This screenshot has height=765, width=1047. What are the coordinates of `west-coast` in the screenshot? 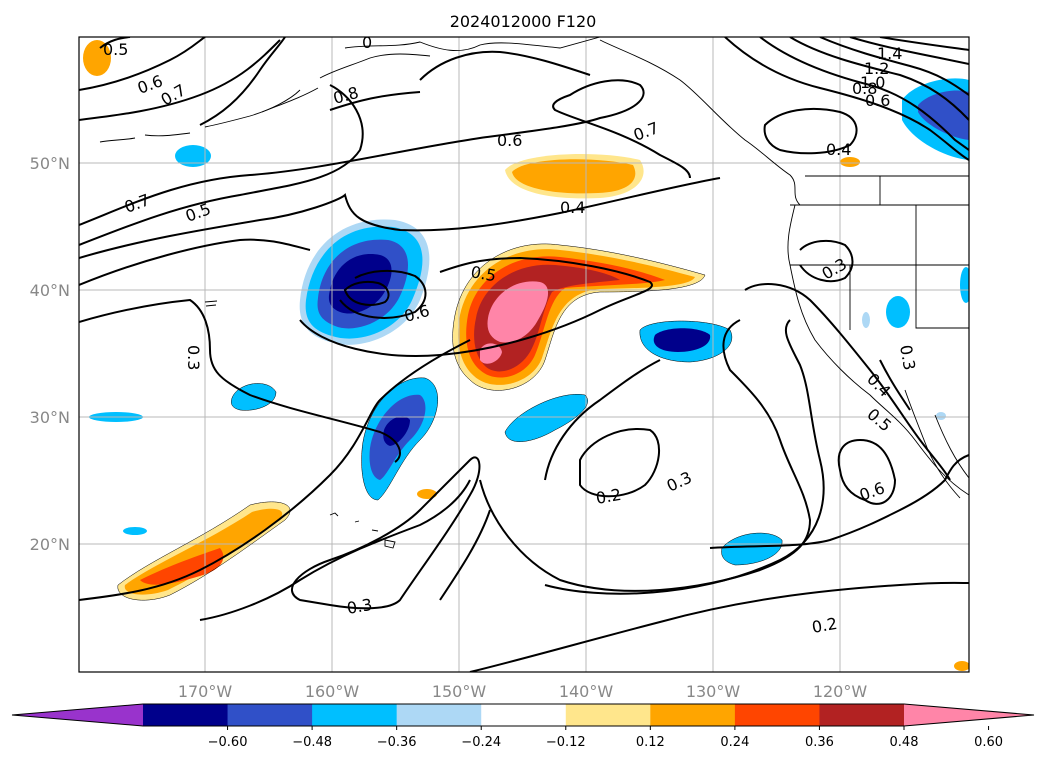 It's located at (878, 350).